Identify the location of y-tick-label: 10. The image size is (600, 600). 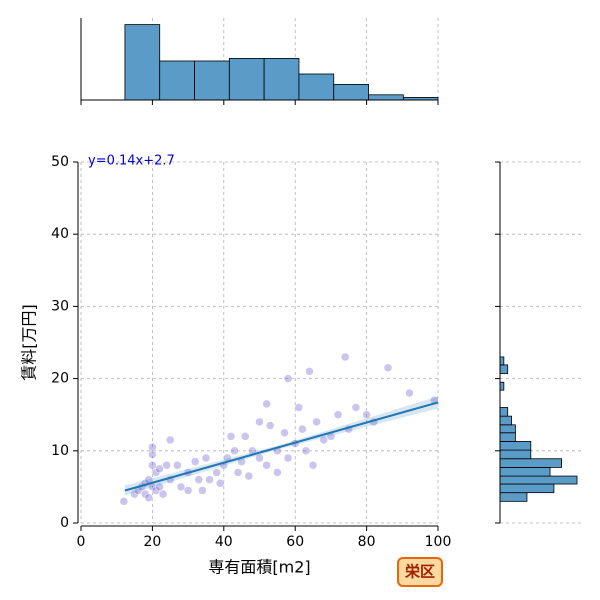
(60, 451).